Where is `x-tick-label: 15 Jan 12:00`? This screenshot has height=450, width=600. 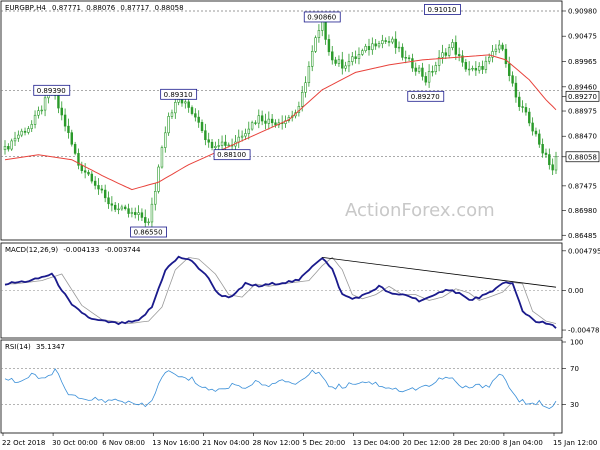
x-tick-label: 15 Jan 12:00 is located at coordinates (575, 443).